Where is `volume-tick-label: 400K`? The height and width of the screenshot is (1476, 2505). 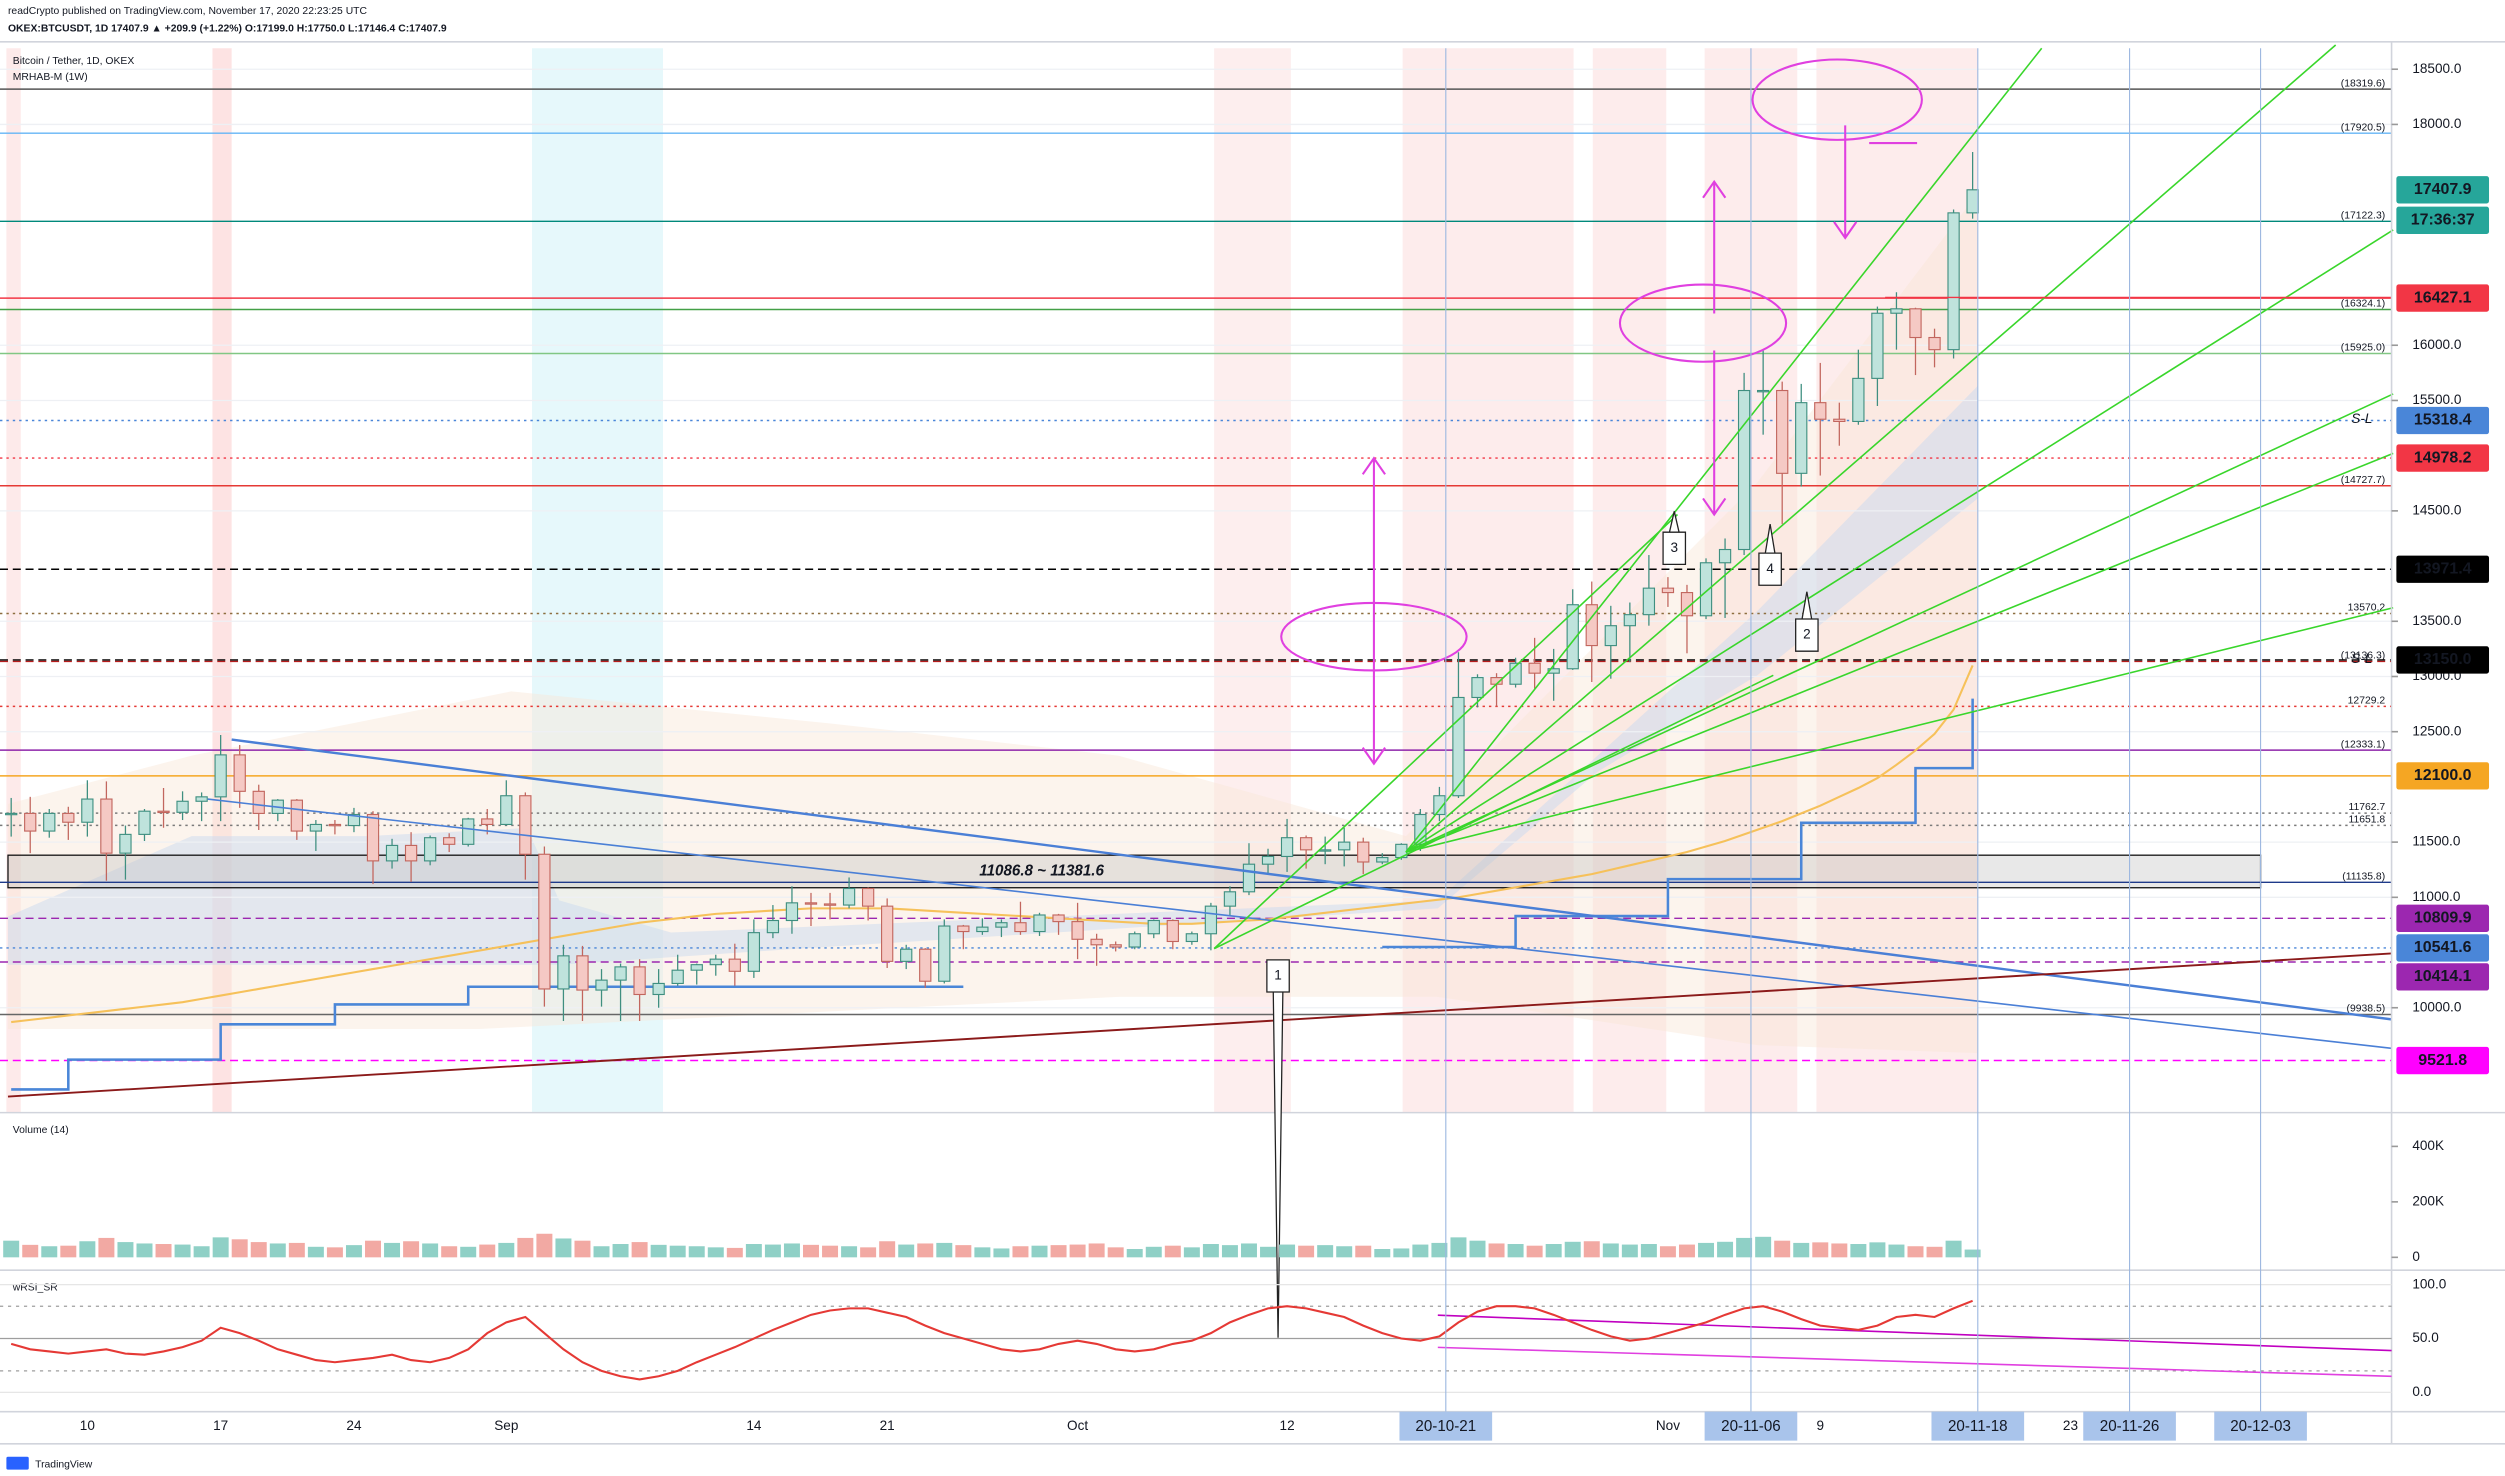 volume-tick-label: 400K is located at coordinates (2428, 1145).